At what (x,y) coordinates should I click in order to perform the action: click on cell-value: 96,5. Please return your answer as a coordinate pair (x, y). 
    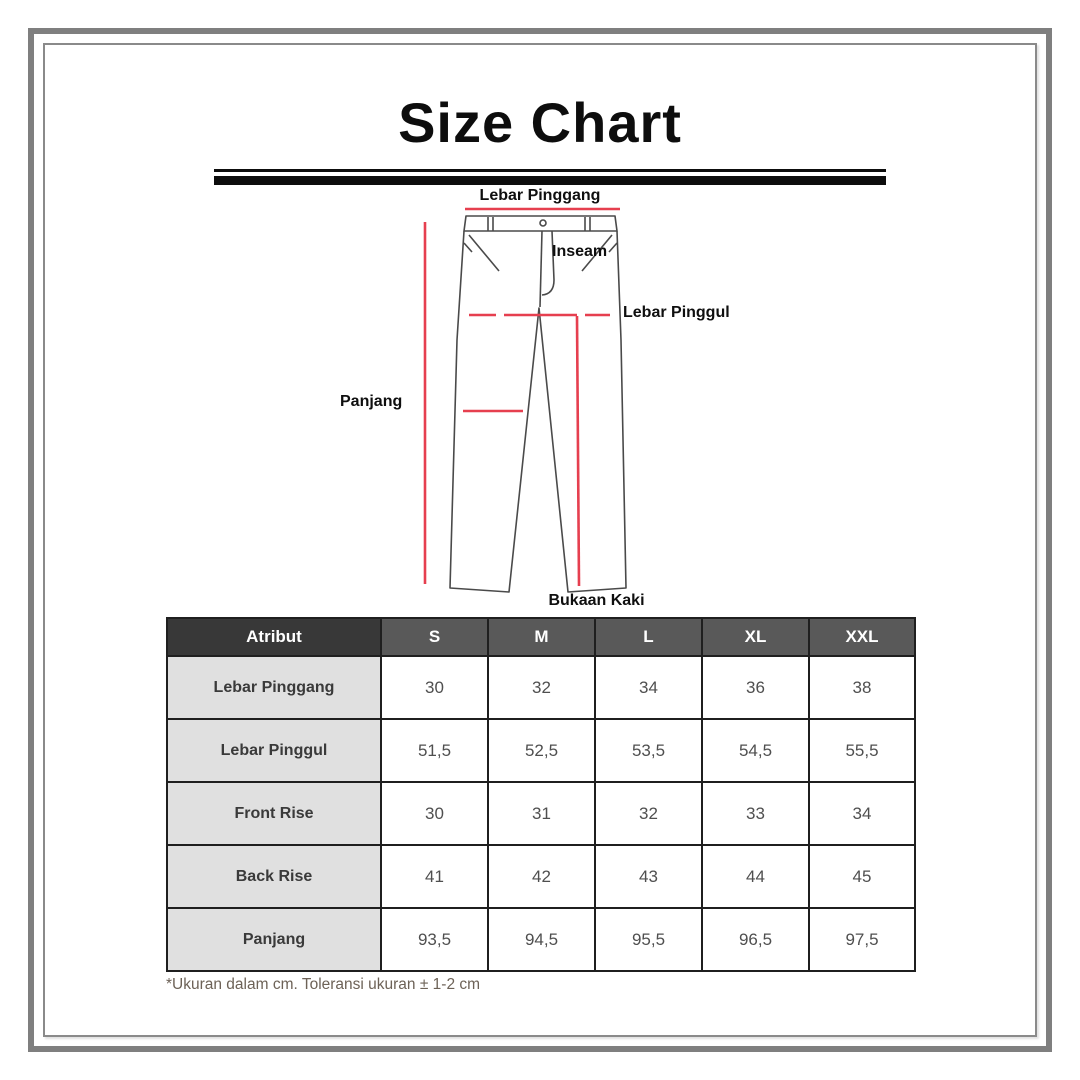
    Looking at the image, I should click on (755, 939).